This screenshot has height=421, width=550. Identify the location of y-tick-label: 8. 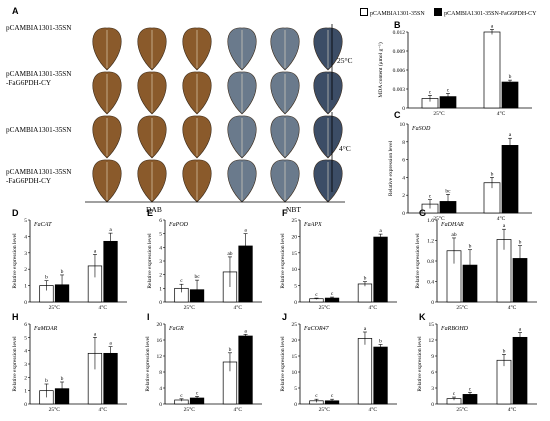
(160, 373).